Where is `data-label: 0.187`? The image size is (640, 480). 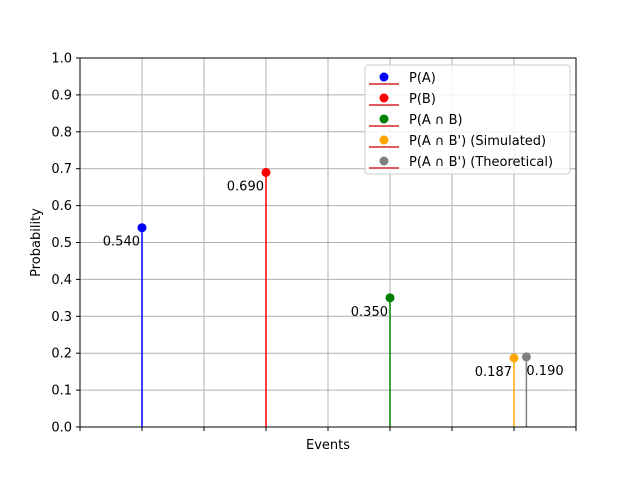 data-label: 0.187 is located at coordinates (493, 372).